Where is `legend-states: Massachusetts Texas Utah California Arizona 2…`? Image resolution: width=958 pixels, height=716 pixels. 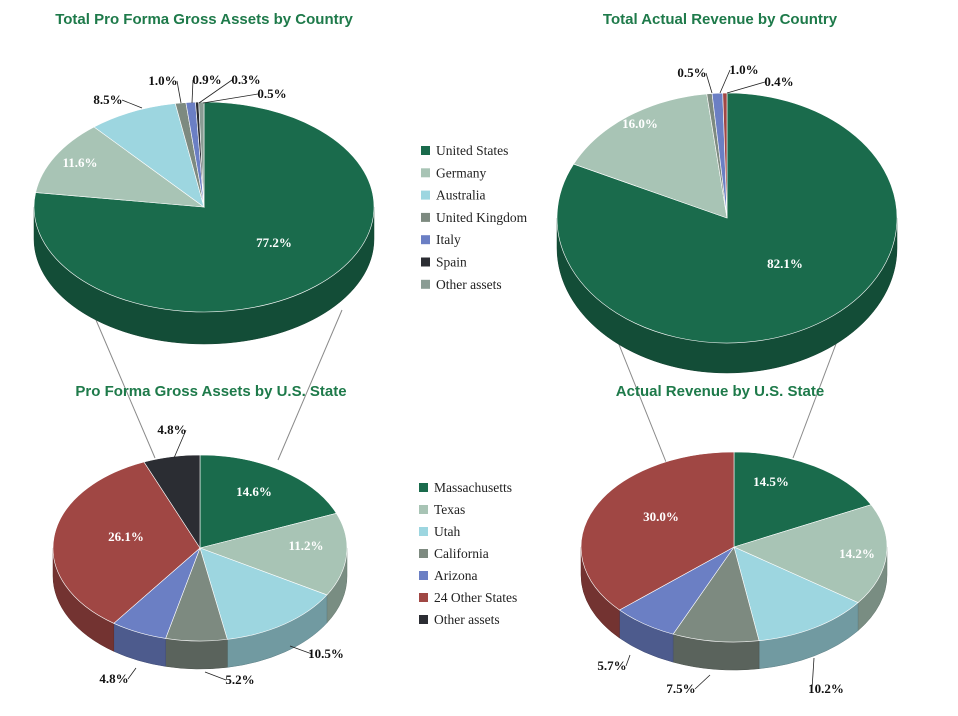
legend-states: Massachusetts Texas Utah California Arizona 2… is located at coordinates (468, 553).